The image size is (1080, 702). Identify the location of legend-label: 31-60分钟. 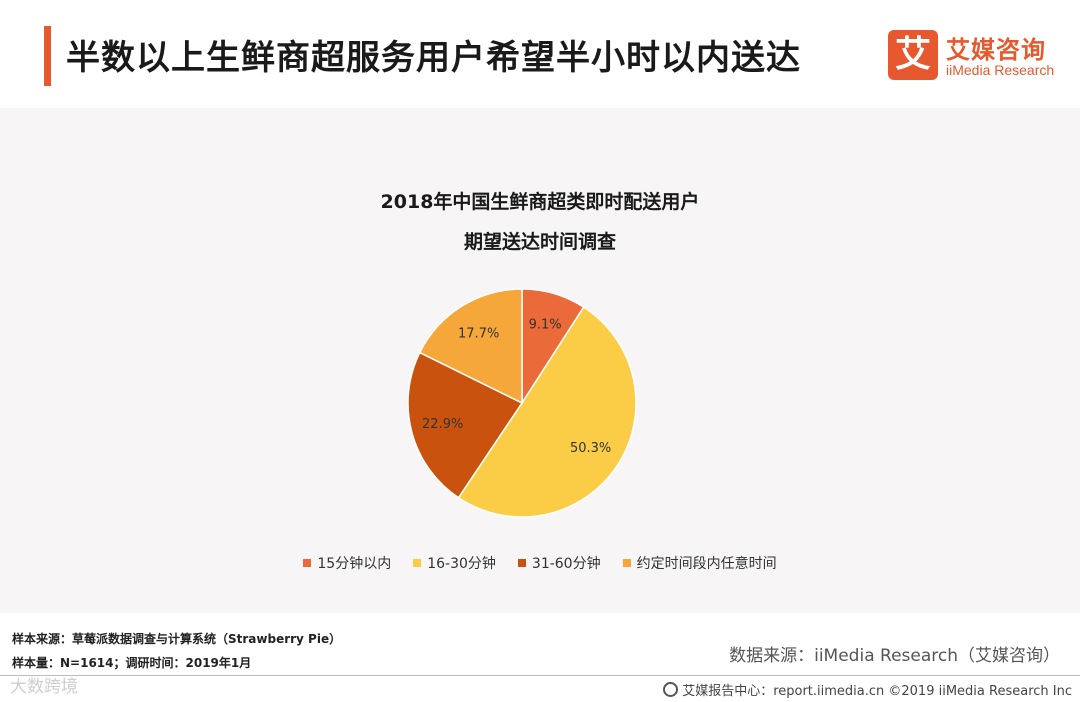
(566, 564).